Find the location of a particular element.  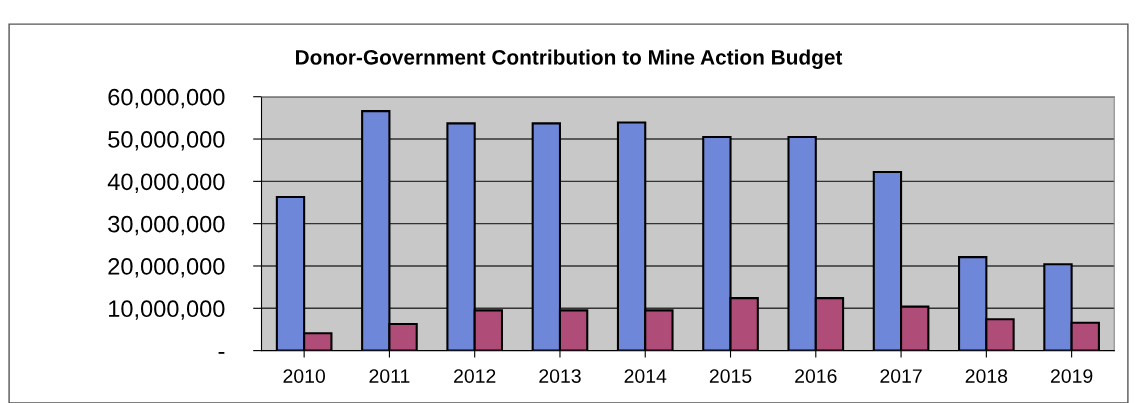

y-tick-label: 60,000,000 is located at coordinates (166, 98).